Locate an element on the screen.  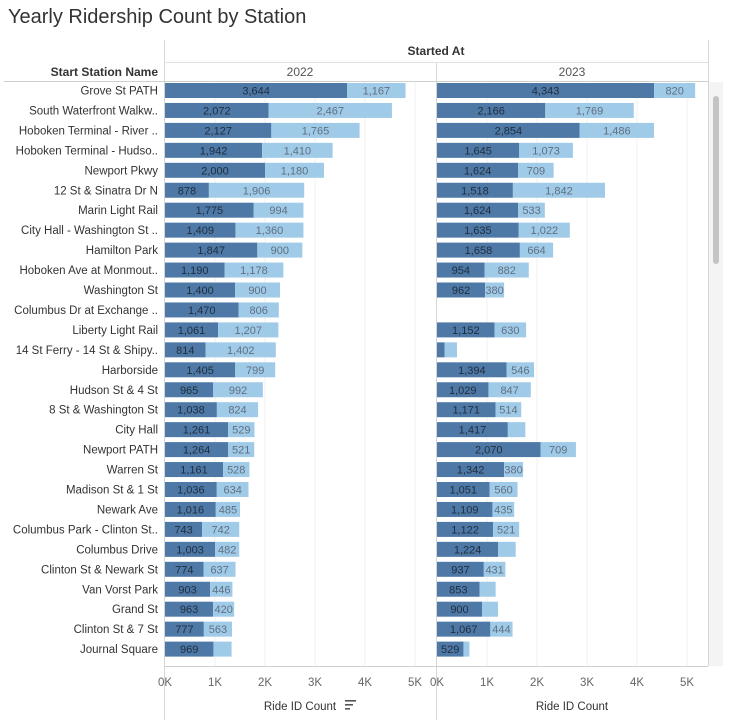
sort-icon is located at coordinates (350, 705).